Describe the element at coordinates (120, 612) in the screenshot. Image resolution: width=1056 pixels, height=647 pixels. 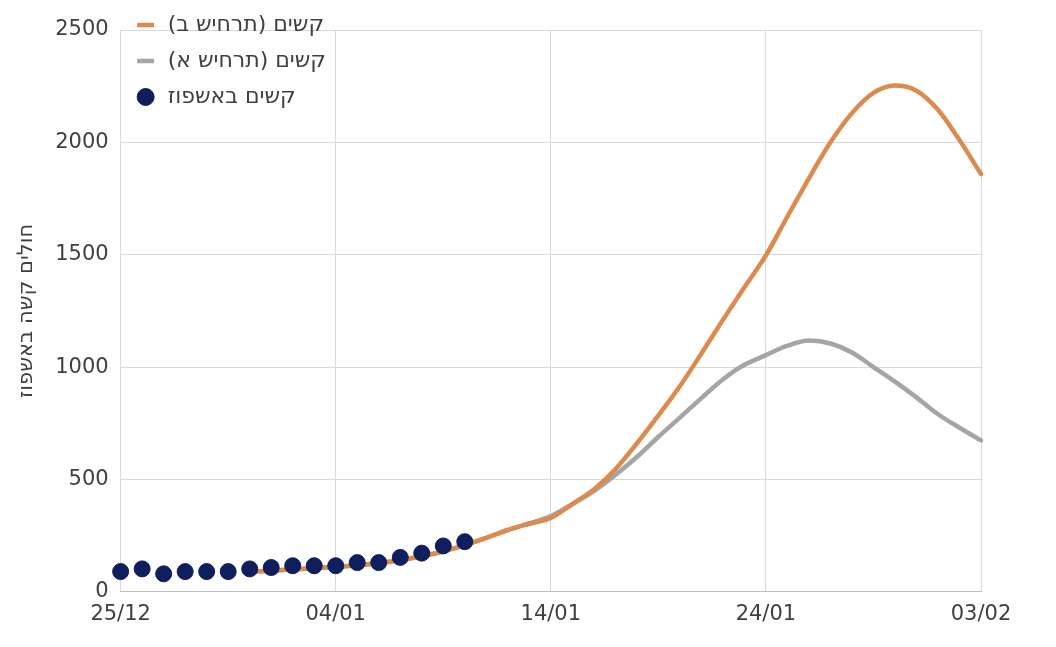
I see `x-tick-label: 25/12` at that location.